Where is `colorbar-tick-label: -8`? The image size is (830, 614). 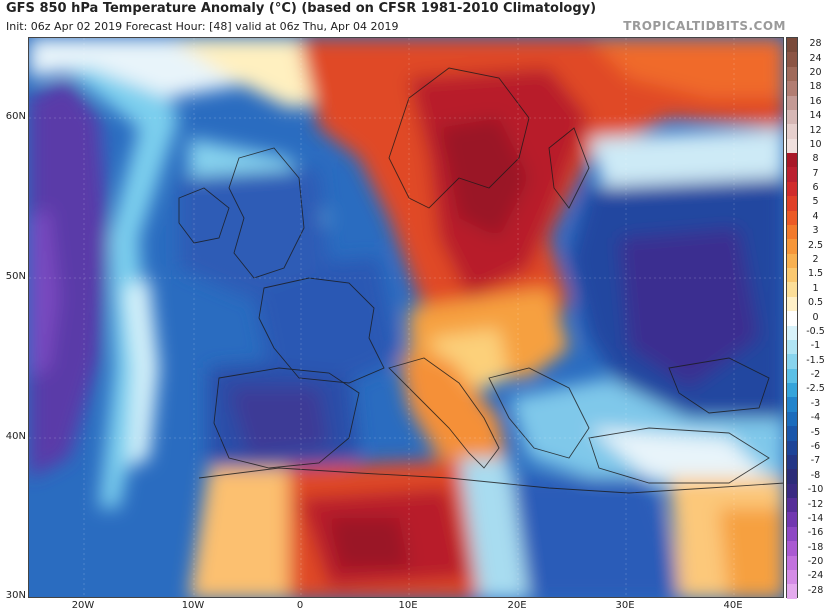 colorbar-tick-label: -8 is located at coordinates (815, 475).